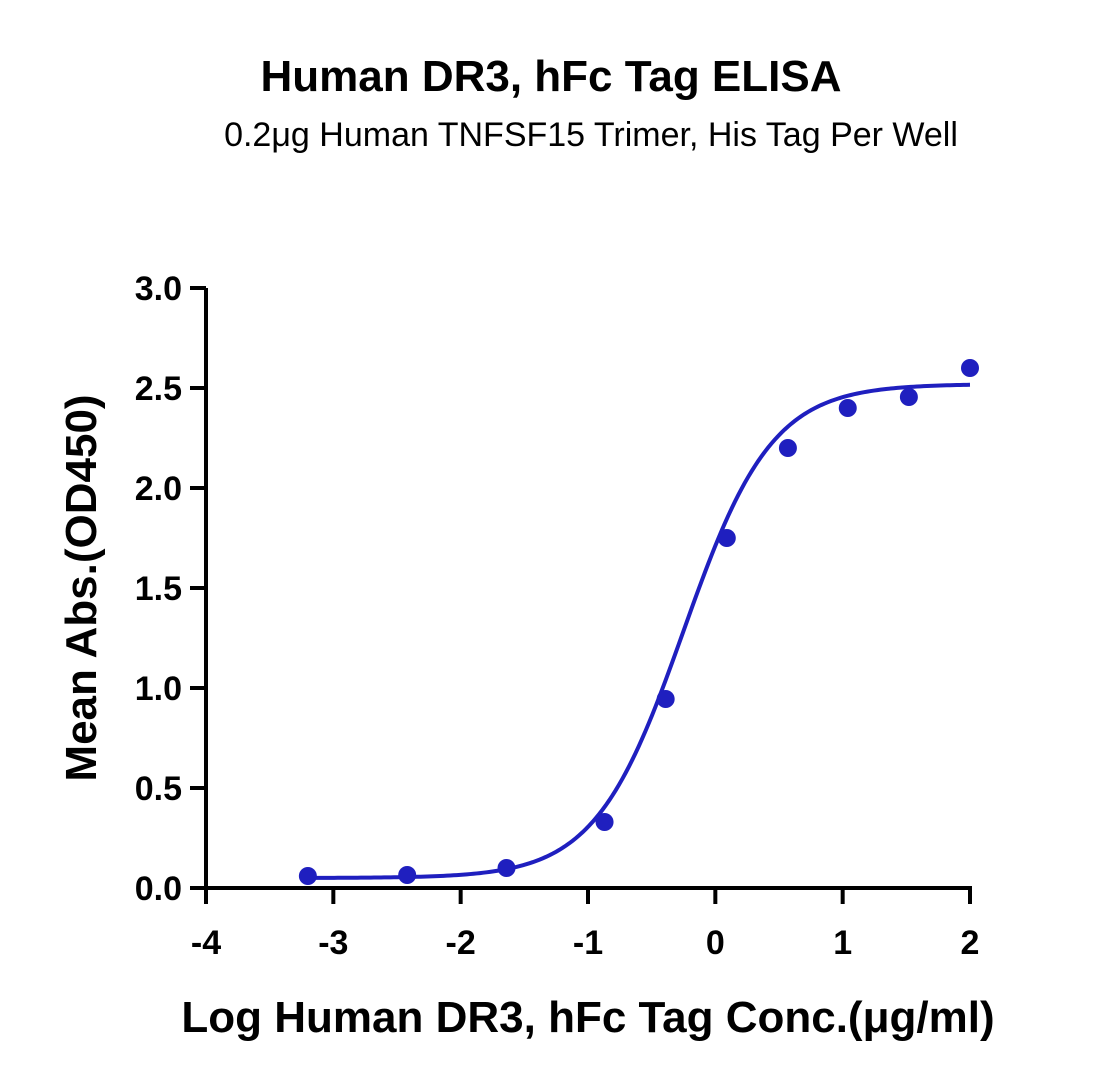 This screenshot has width=1102, height=1087. What do you see at coordinates (587, 1017) in the screenshot?
I see `x-axis-label: Log Human DR3, hFc Tag Conc.(μg/ml)` at bounding box center [587, 1017].